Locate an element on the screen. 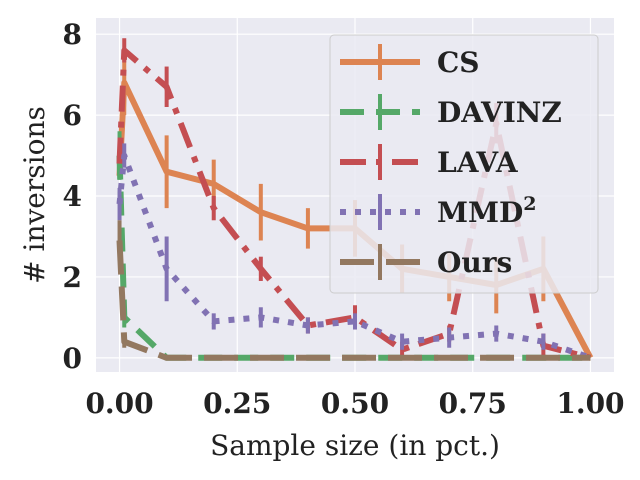 The image size is (640, 480). x-axis-label: Sample size (in pct.) is located at coordinates (355, 445).